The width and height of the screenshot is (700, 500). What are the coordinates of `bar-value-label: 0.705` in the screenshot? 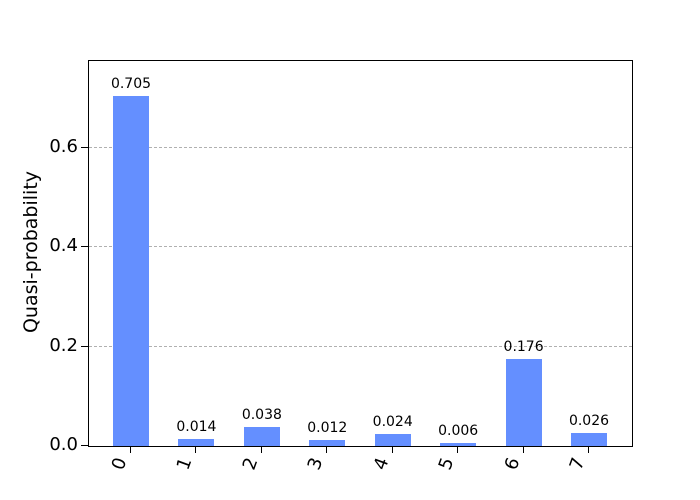 It's located at (131, 84).